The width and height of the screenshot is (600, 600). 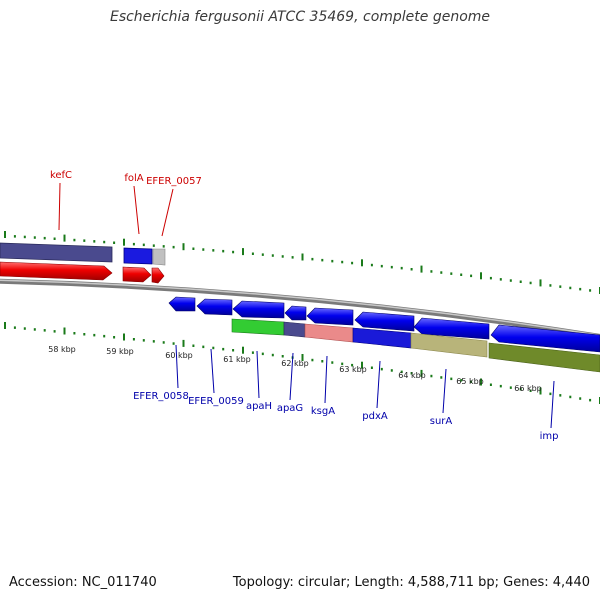 I want to click on scale-label-66kbp: 66 kbp, so click(x=528, y=388).